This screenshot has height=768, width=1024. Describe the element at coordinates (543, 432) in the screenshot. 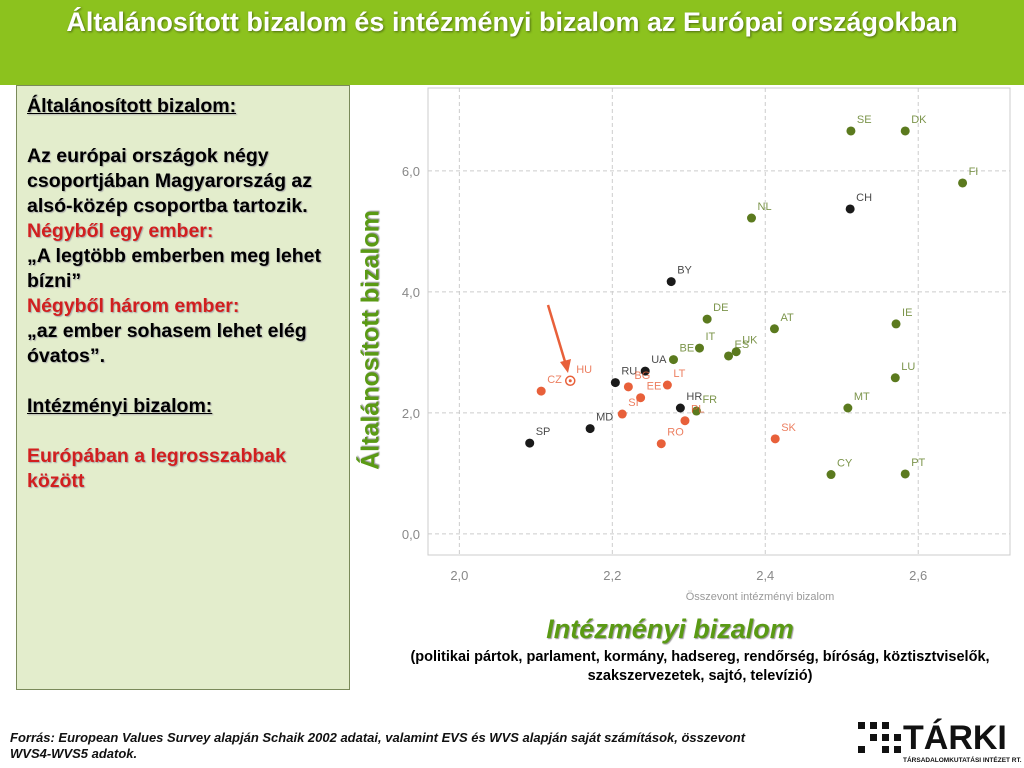

I see `point-label: SP` at that location.